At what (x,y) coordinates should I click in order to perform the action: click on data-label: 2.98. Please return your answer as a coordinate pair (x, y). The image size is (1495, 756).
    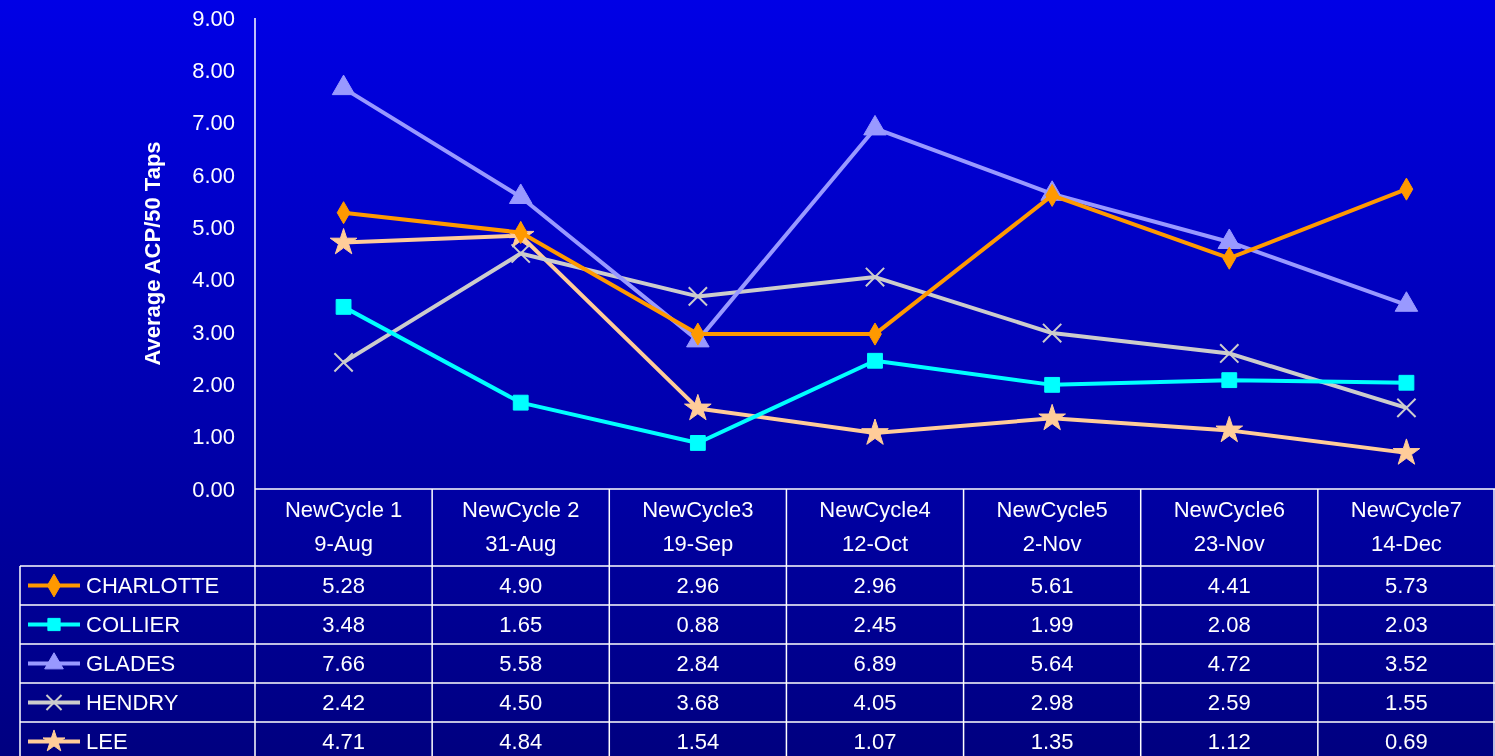
    Looking at the image, I should click on (1052, 703).